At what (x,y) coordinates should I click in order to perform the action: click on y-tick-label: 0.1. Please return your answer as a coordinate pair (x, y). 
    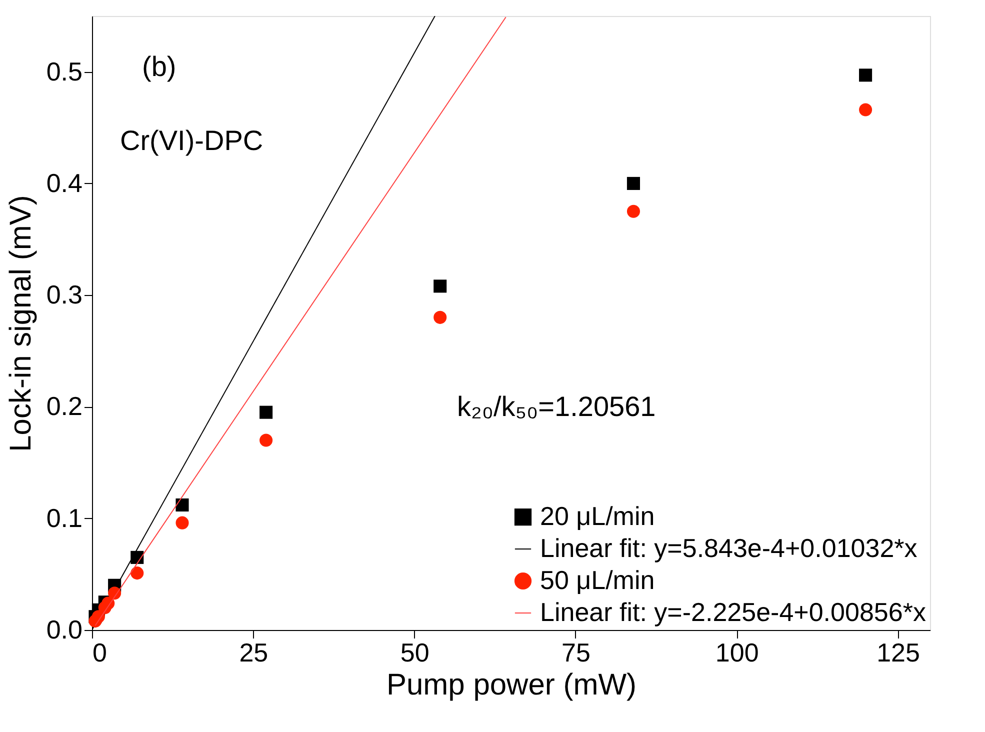
    Looking at the image, I should click on (64, 517).